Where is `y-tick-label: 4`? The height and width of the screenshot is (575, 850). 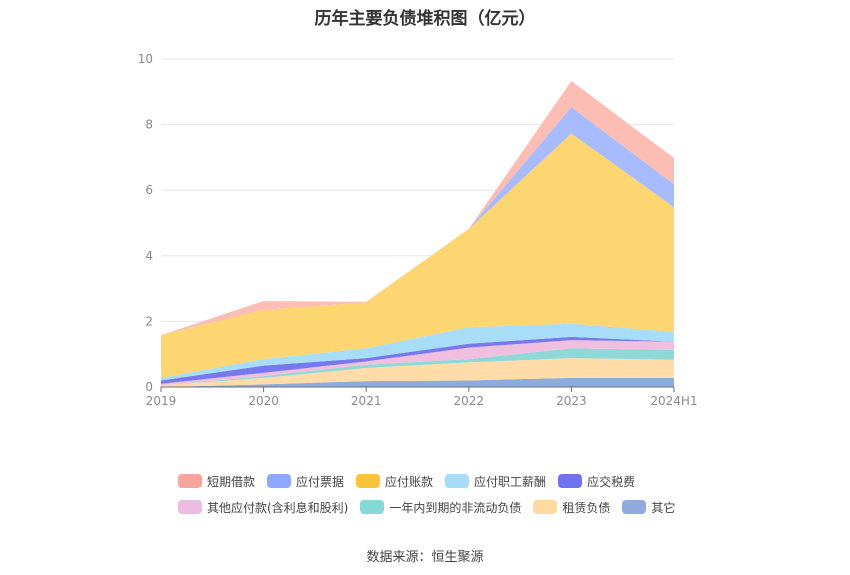
y-tick-label: 4 is located at coordinates (149, 256).